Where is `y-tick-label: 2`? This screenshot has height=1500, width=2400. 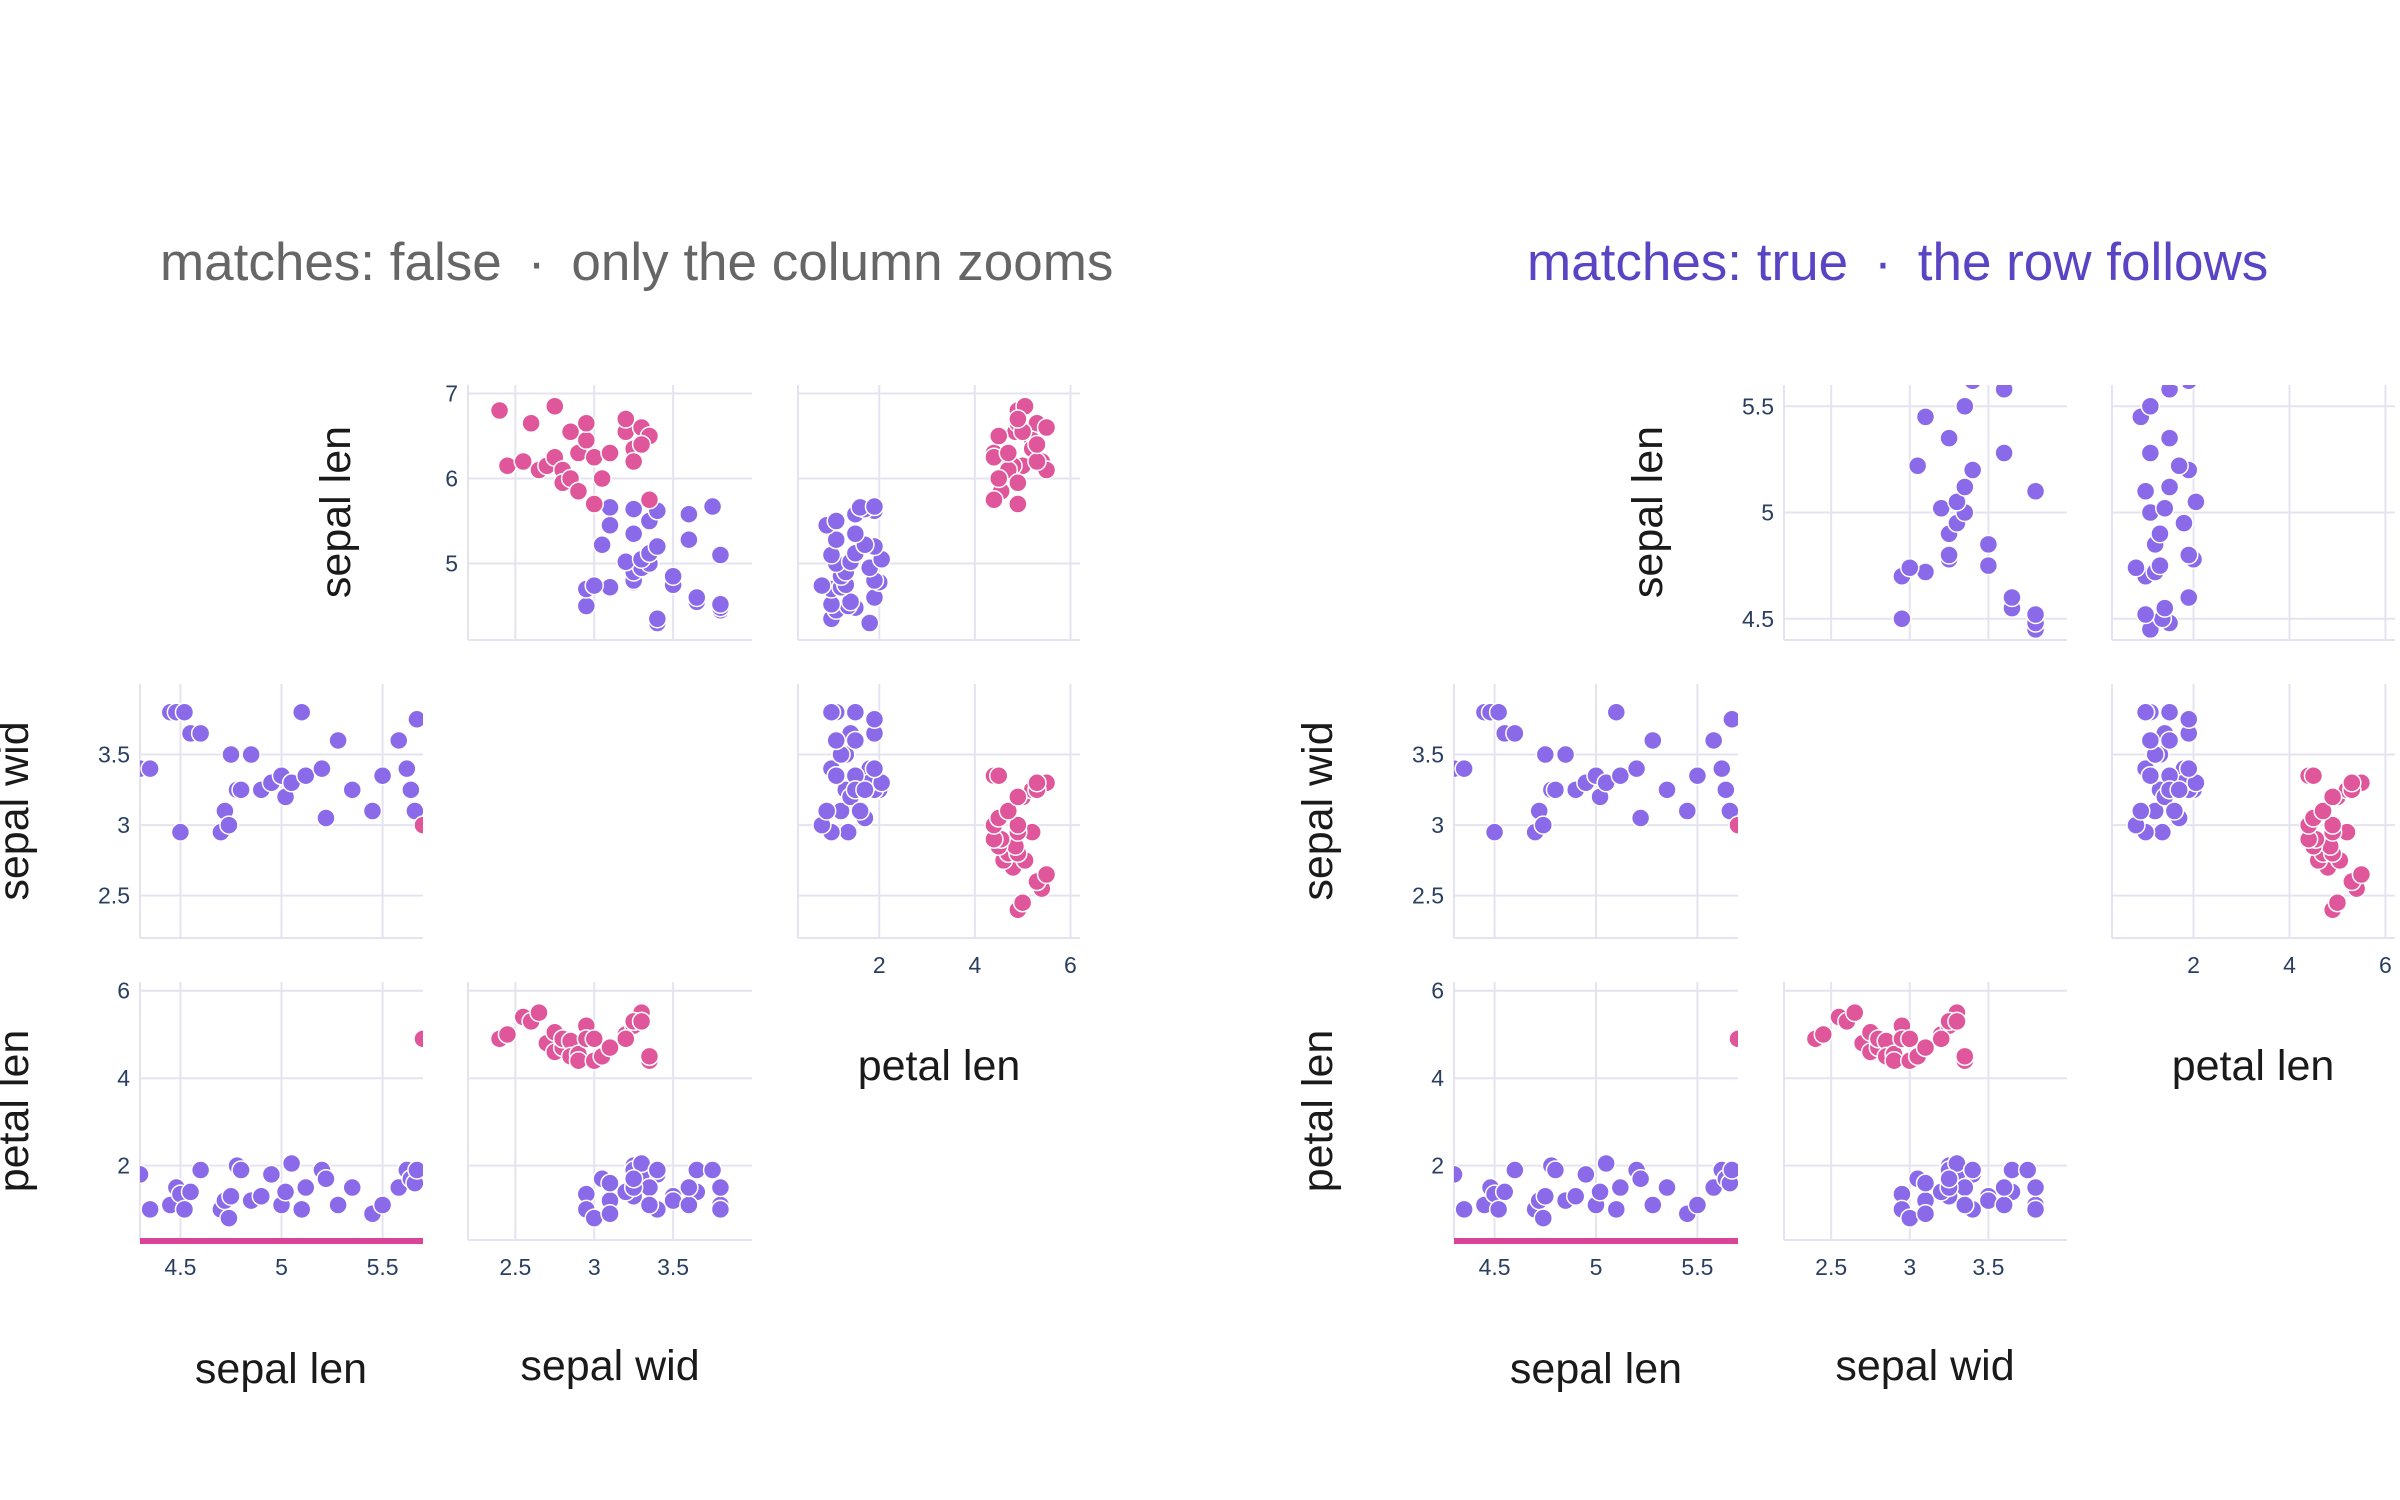
y-tick-label: 2 is located at coordinates (1437, 1166).